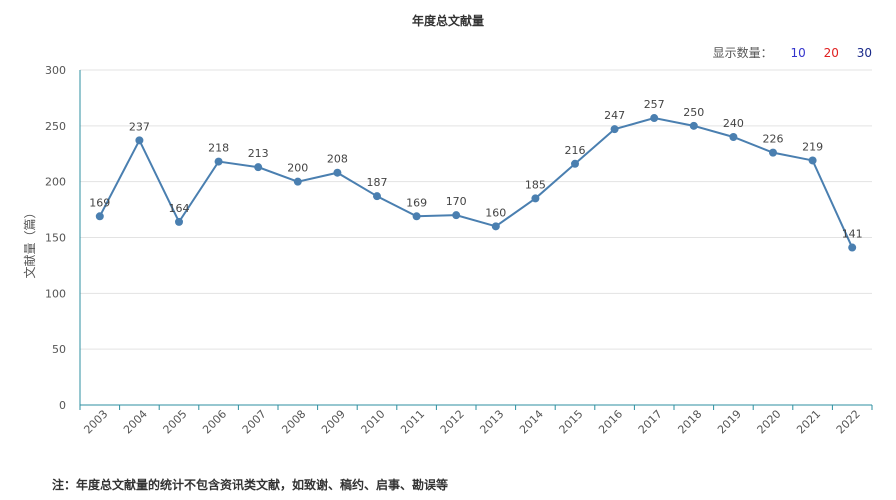  What do you see at coordinates (452, 421) in the screenshot?
I see `x-tick-label: 2012` at bounding box center [452, 421].